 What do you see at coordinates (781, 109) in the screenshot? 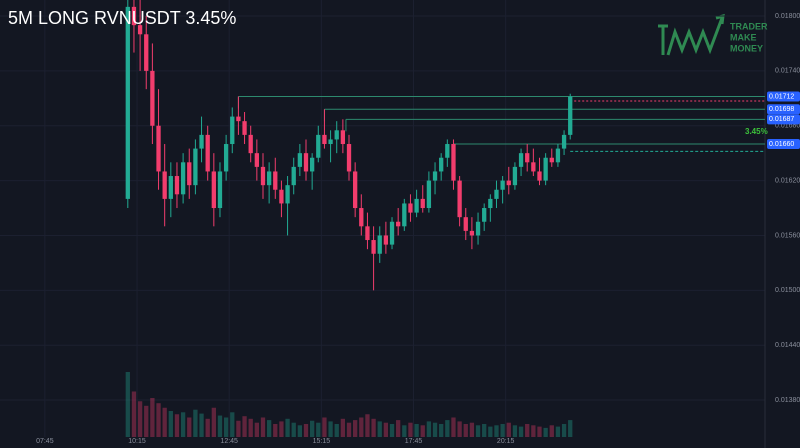
I see `level-label: 0.01698` at bounding box center [781, 109].